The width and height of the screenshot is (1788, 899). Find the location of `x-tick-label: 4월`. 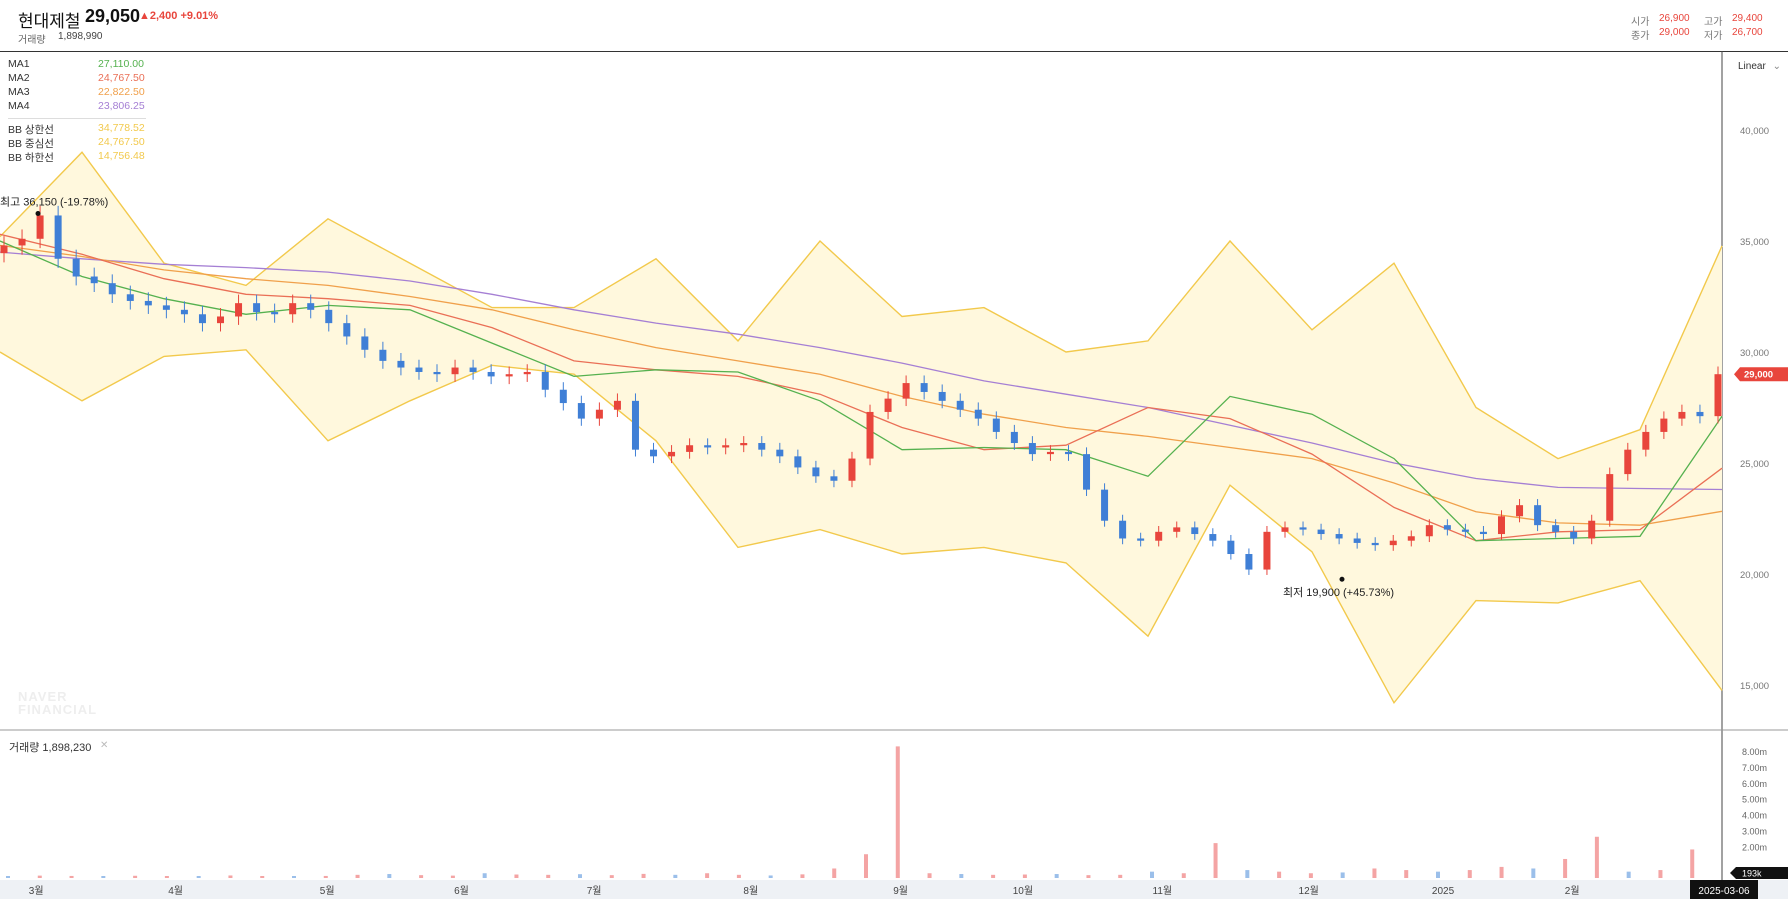

x-tick-label: 4월 is located at coordinates (175, 891).